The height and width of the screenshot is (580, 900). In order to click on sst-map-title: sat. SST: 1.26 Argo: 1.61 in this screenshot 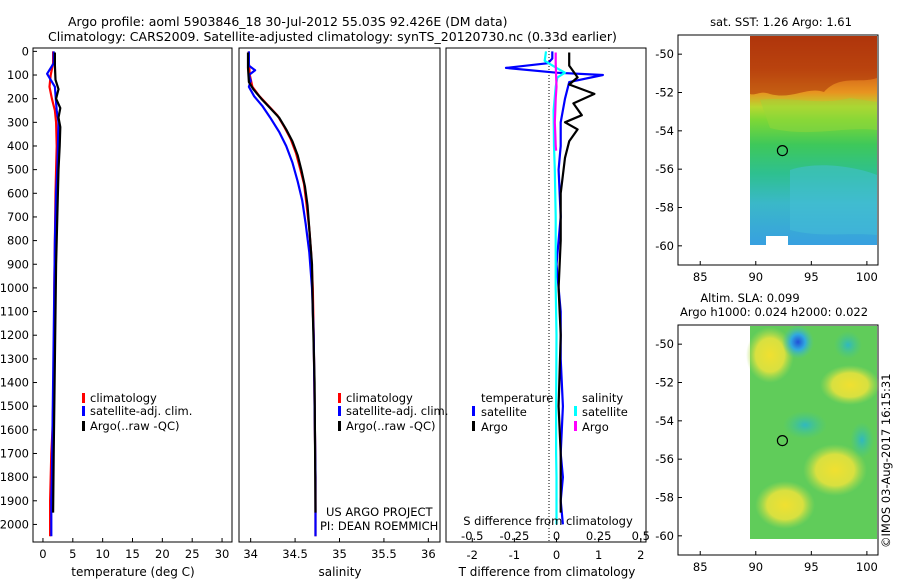, I will do `click(781, 22)`.